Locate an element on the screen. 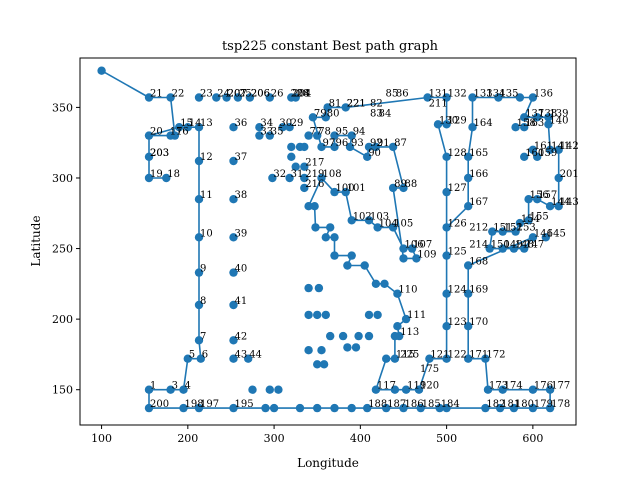 The height and width of the screenshot is (480, 640). x-tick-label: 400 is located at coordinates (360, 438).